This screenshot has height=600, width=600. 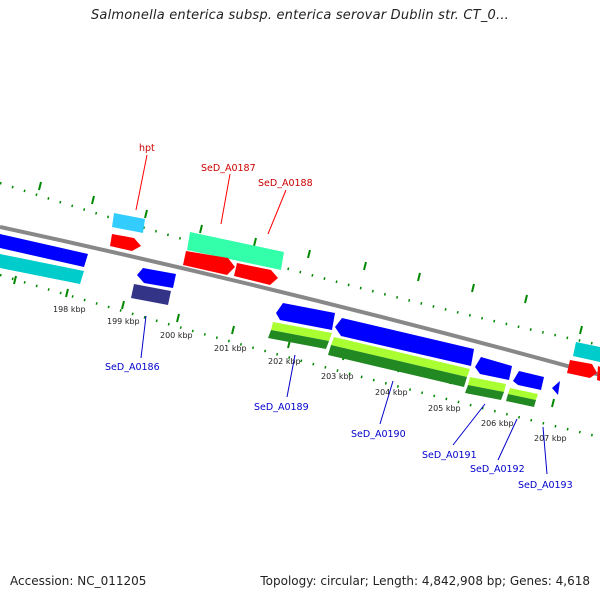 I want to click on gene-label-SeD_A0191: SeD_A0191, so click(x=449, y=455).